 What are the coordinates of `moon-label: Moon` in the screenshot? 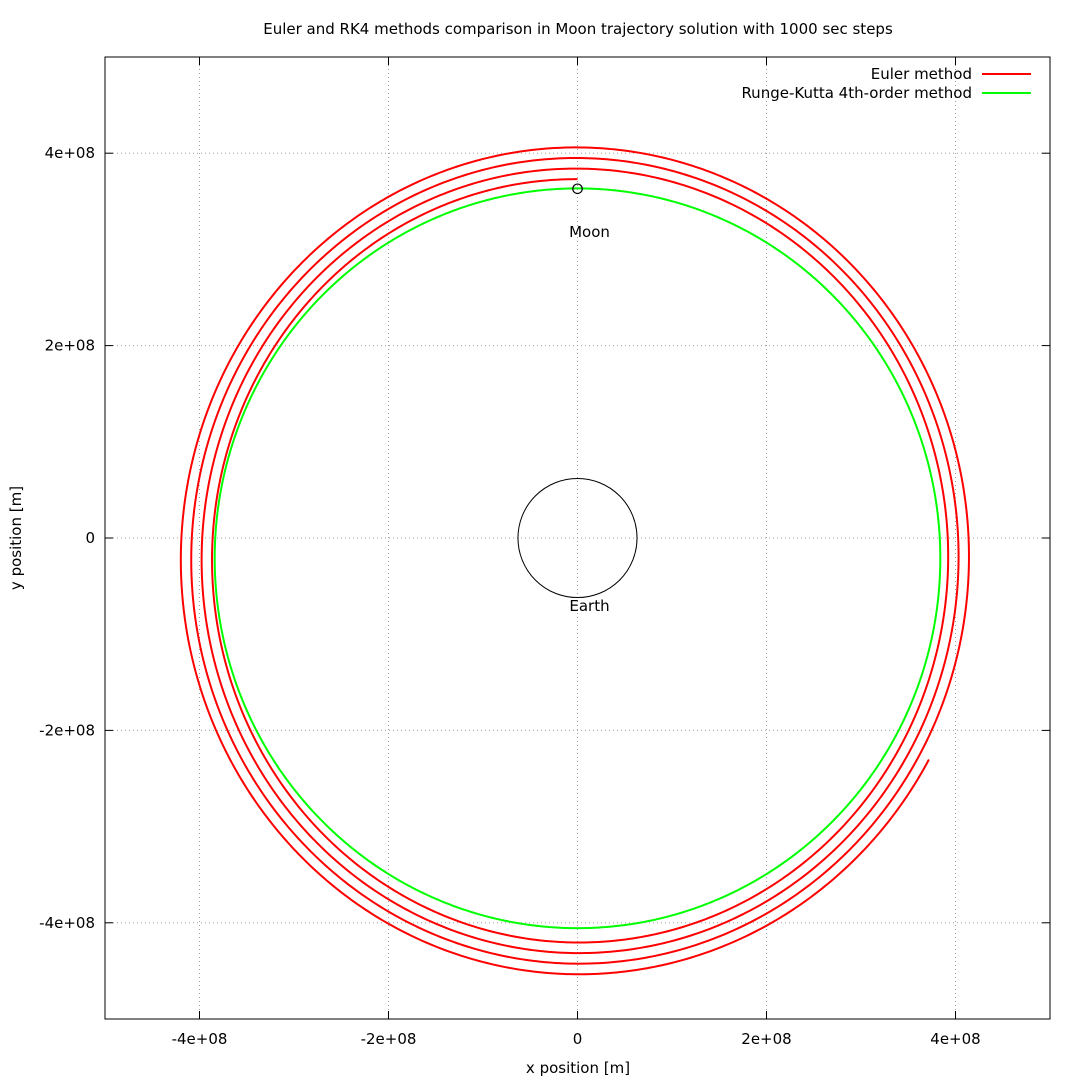 It's located at (589, 232).